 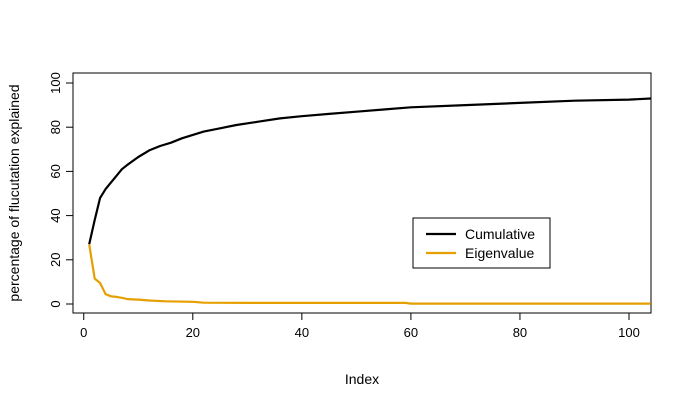 I want to click on y-tick-label: 80, so click(x=55, y=127).